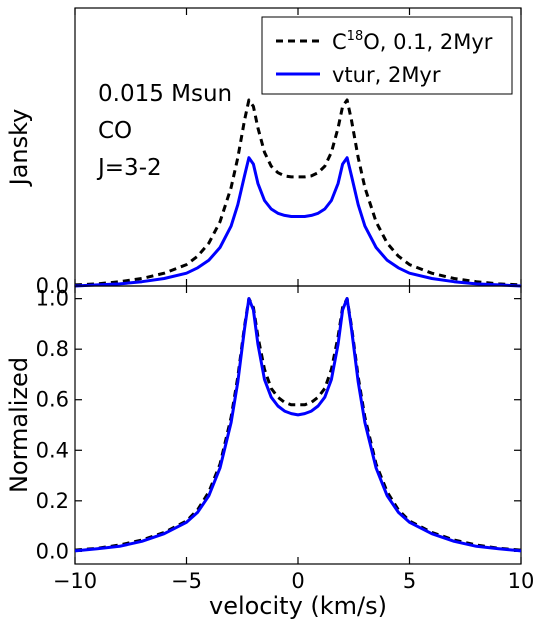 This screenshot has height=625, width=542. Describe the element at coordinates (387, 55) in the screenshot. I see `legend-box` at that location.